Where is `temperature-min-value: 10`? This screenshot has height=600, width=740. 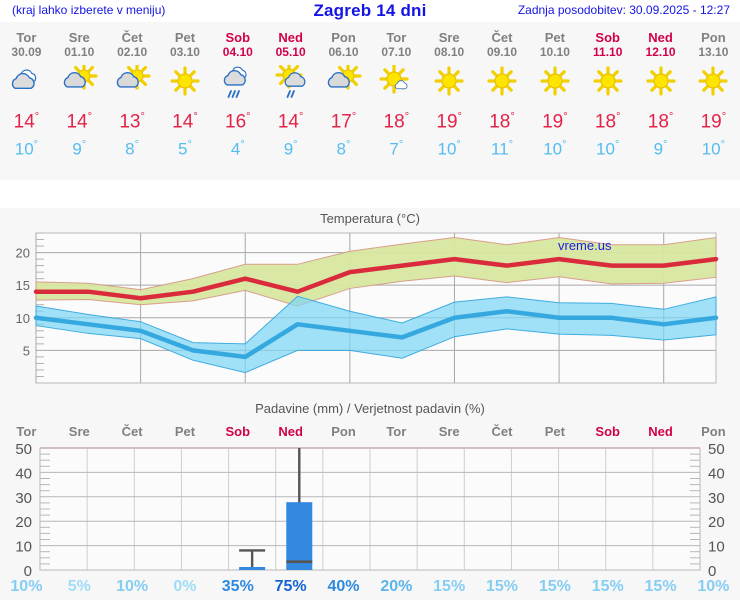
temperature-min-value: 10 is located at coordinates (605, 149).